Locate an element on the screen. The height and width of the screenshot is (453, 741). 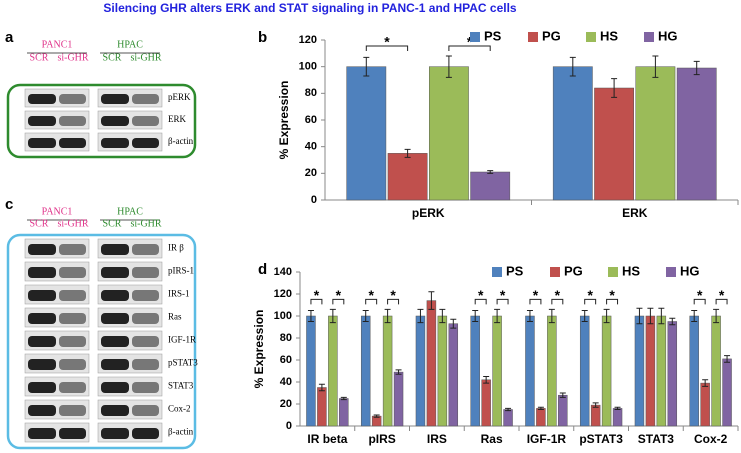
group-label: PANC1 is located at coordinates (57, 44).